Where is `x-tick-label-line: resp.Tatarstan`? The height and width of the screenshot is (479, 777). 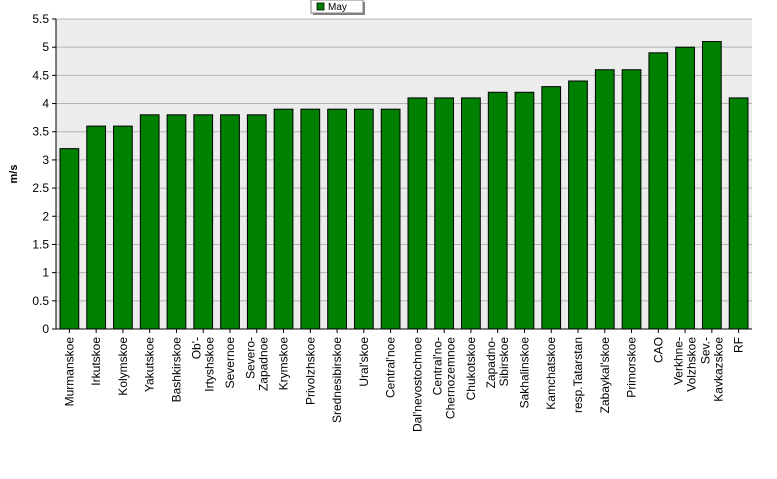
x-tick-label-line: resp.Tatarstan is located at coordinates (578, 375).